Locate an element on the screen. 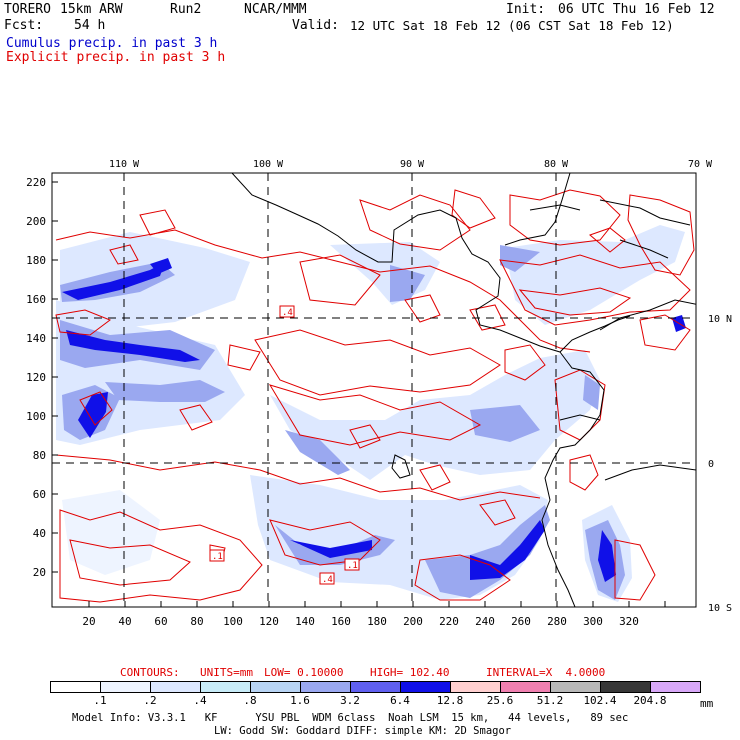 The width and height of the screenshot is (740, 740). lon-label: 100 W is located at coordinates (268, 164).